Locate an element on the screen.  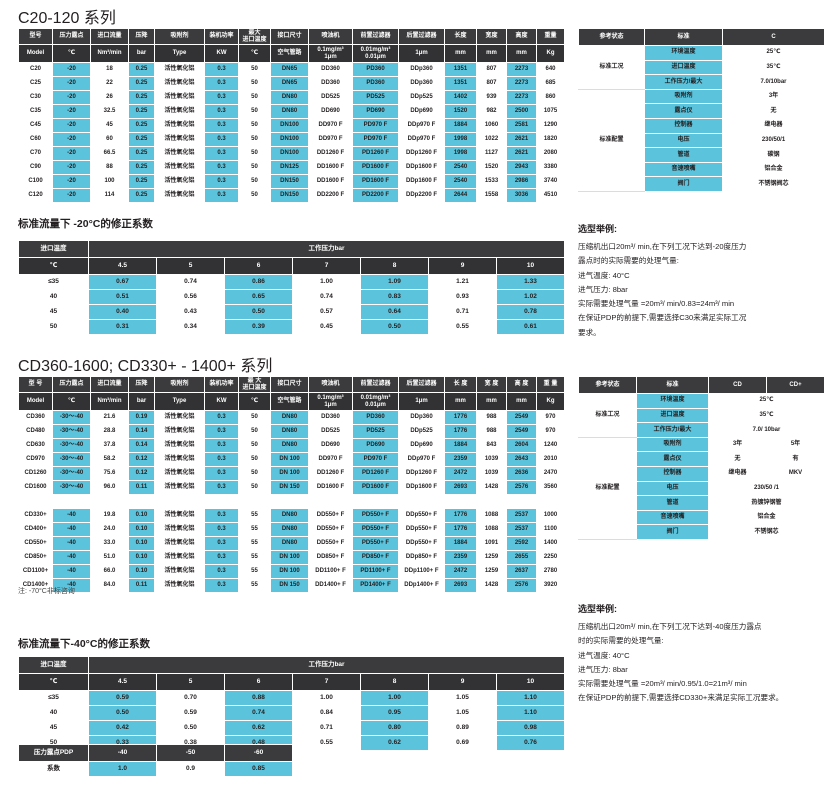
cell-r4c7: DN 100 is located at coordinates (289, 571).